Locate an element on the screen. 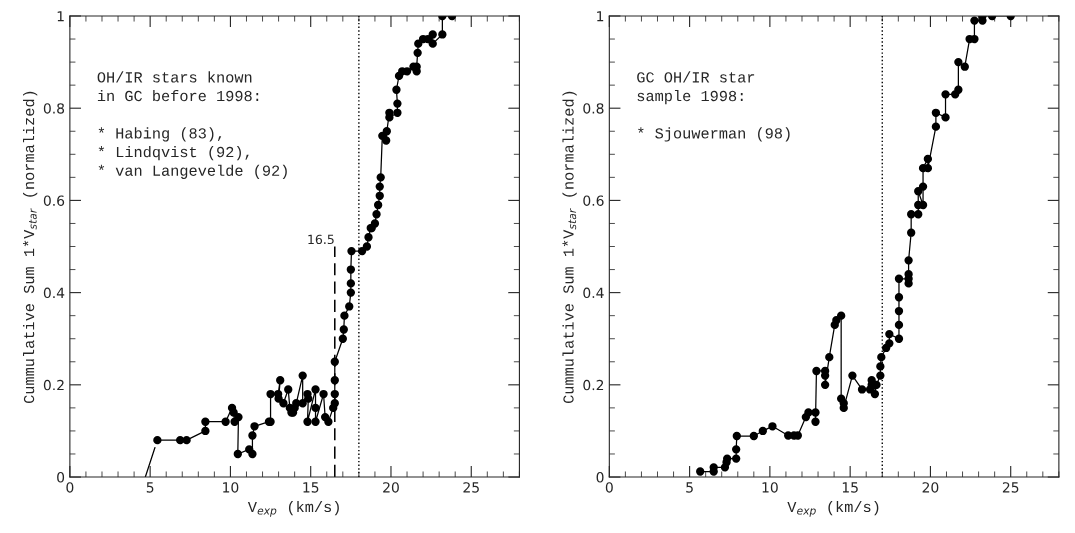 The image size is (1075, 533). text: OH/IR stars known in GC before 1998: * Habing (83), * Lindqvist (92), * van Langevelde (92) is located at coordinates (192, 125).